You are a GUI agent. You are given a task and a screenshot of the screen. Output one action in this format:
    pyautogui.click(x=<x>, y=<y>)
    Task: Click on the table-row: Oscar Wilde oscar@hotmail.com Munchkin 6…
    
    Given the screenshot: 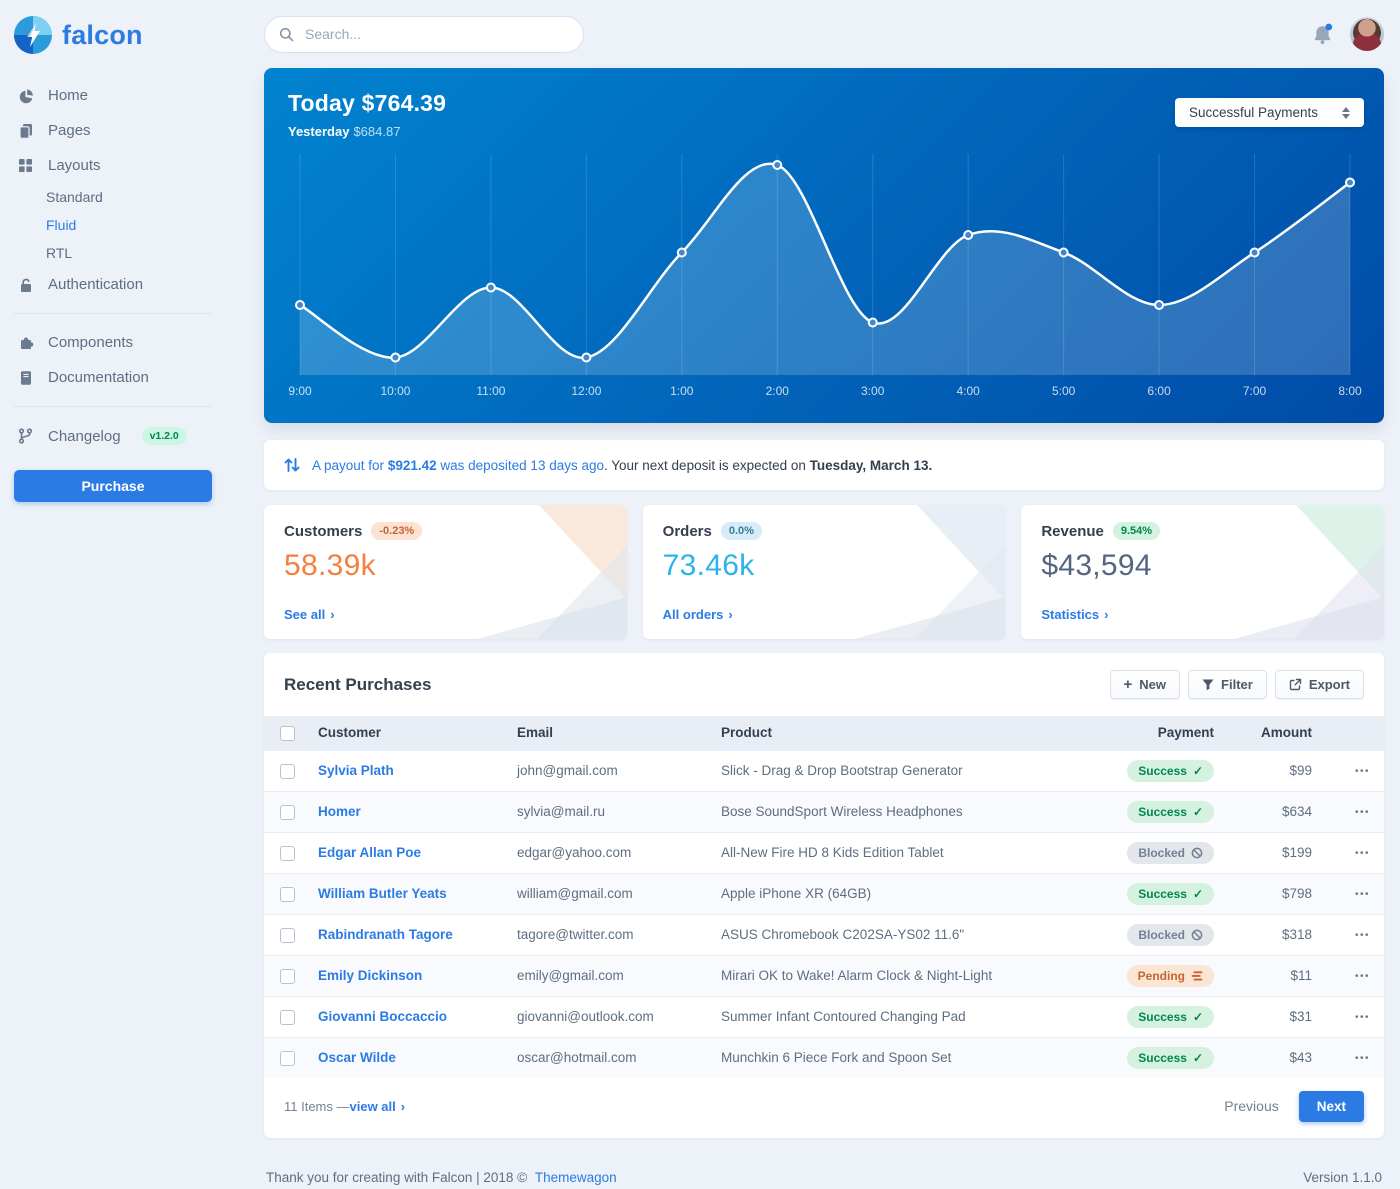 What is the action you would take?
    pyautogui.click(x=824, y=1057)
    